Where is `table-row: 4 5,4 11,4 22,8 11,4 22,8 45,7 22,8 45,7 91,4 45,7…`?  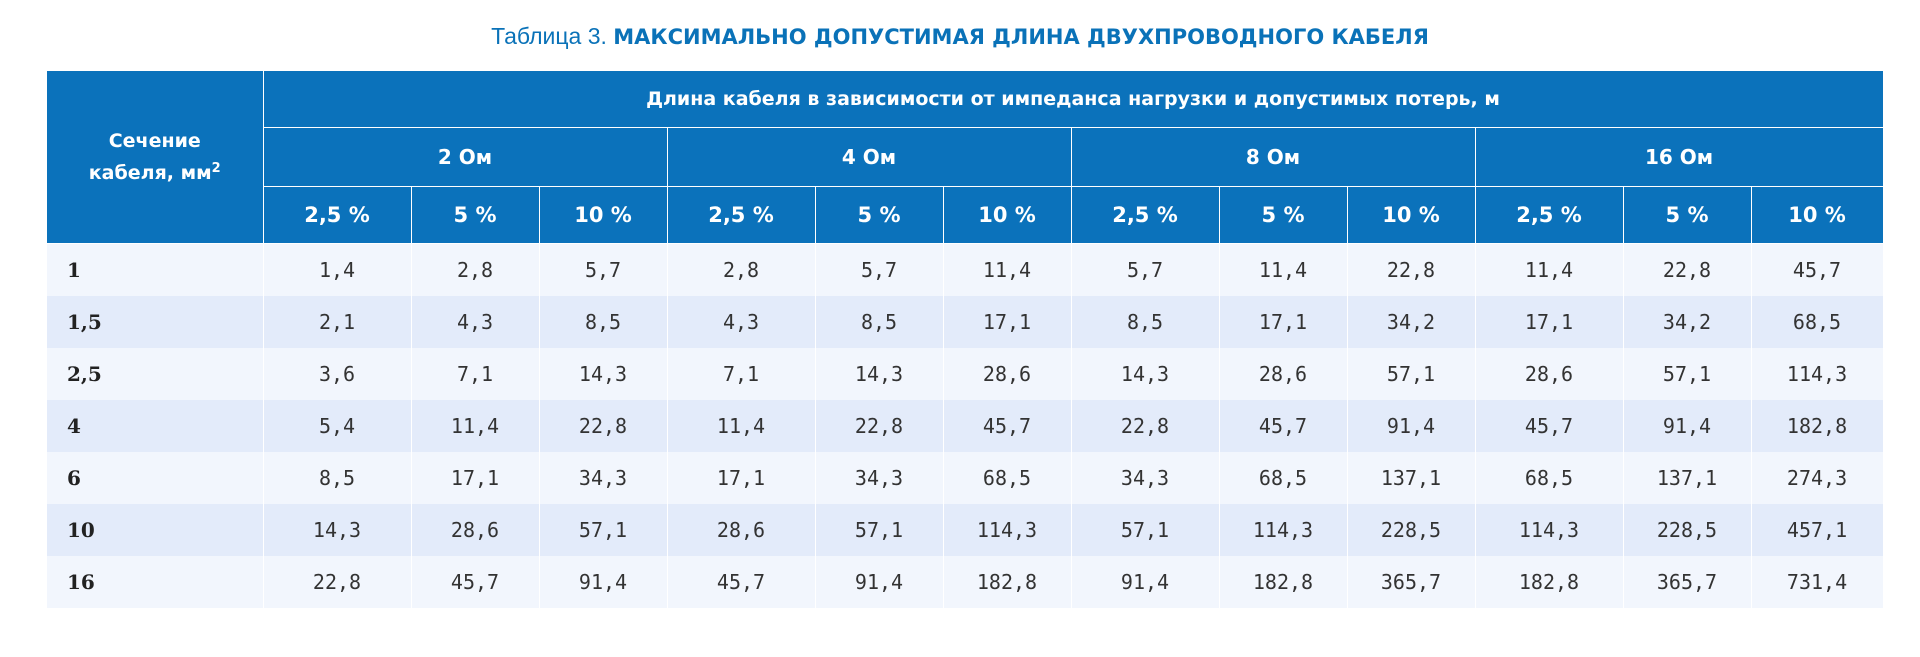 table-row: 4 5,4 11,4 22,8 11,4 22,8 45,7 22,8 45,7 91,4 45,7… is located at coordinates (965, 426).